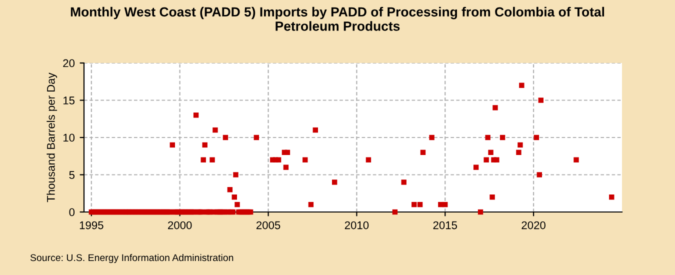  What do you see at coordinates (69, 100) in the screenshot?
I see `y-tick-label: 15` at bounding box center [69, 100].